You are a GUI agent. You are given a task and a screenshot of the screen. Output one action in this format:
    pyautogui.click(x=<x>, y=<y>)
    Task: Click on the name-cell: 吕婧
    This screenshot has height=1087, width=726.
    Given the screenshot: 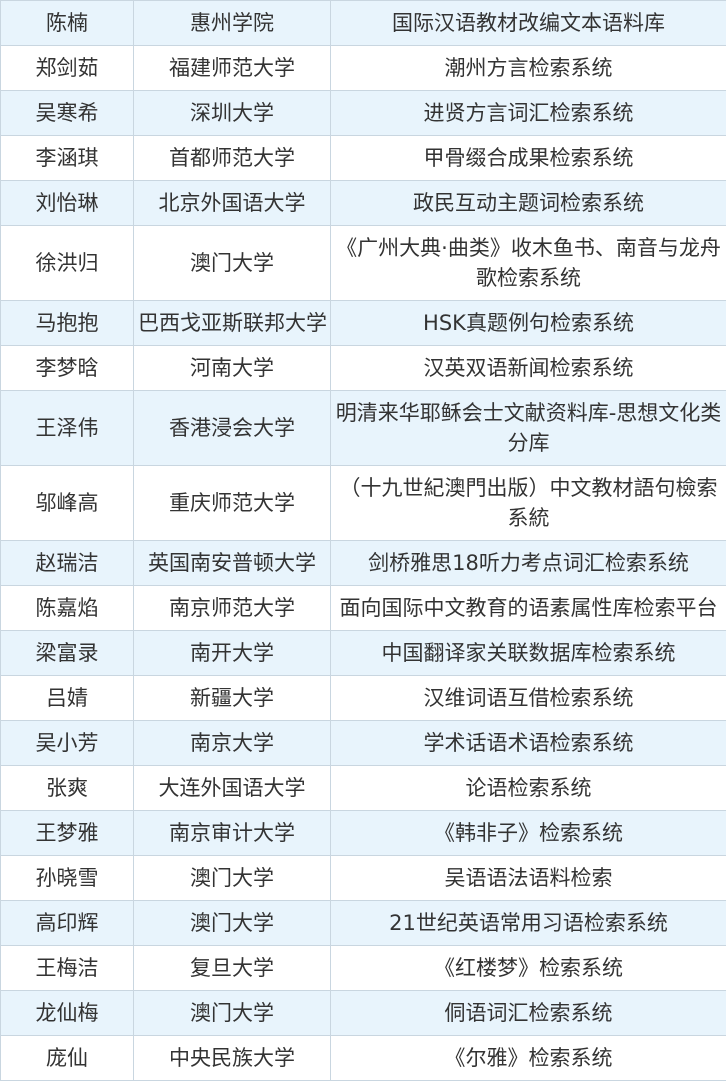 What is the action you would take?
    pyautogui.click(x=67, y=698)
    